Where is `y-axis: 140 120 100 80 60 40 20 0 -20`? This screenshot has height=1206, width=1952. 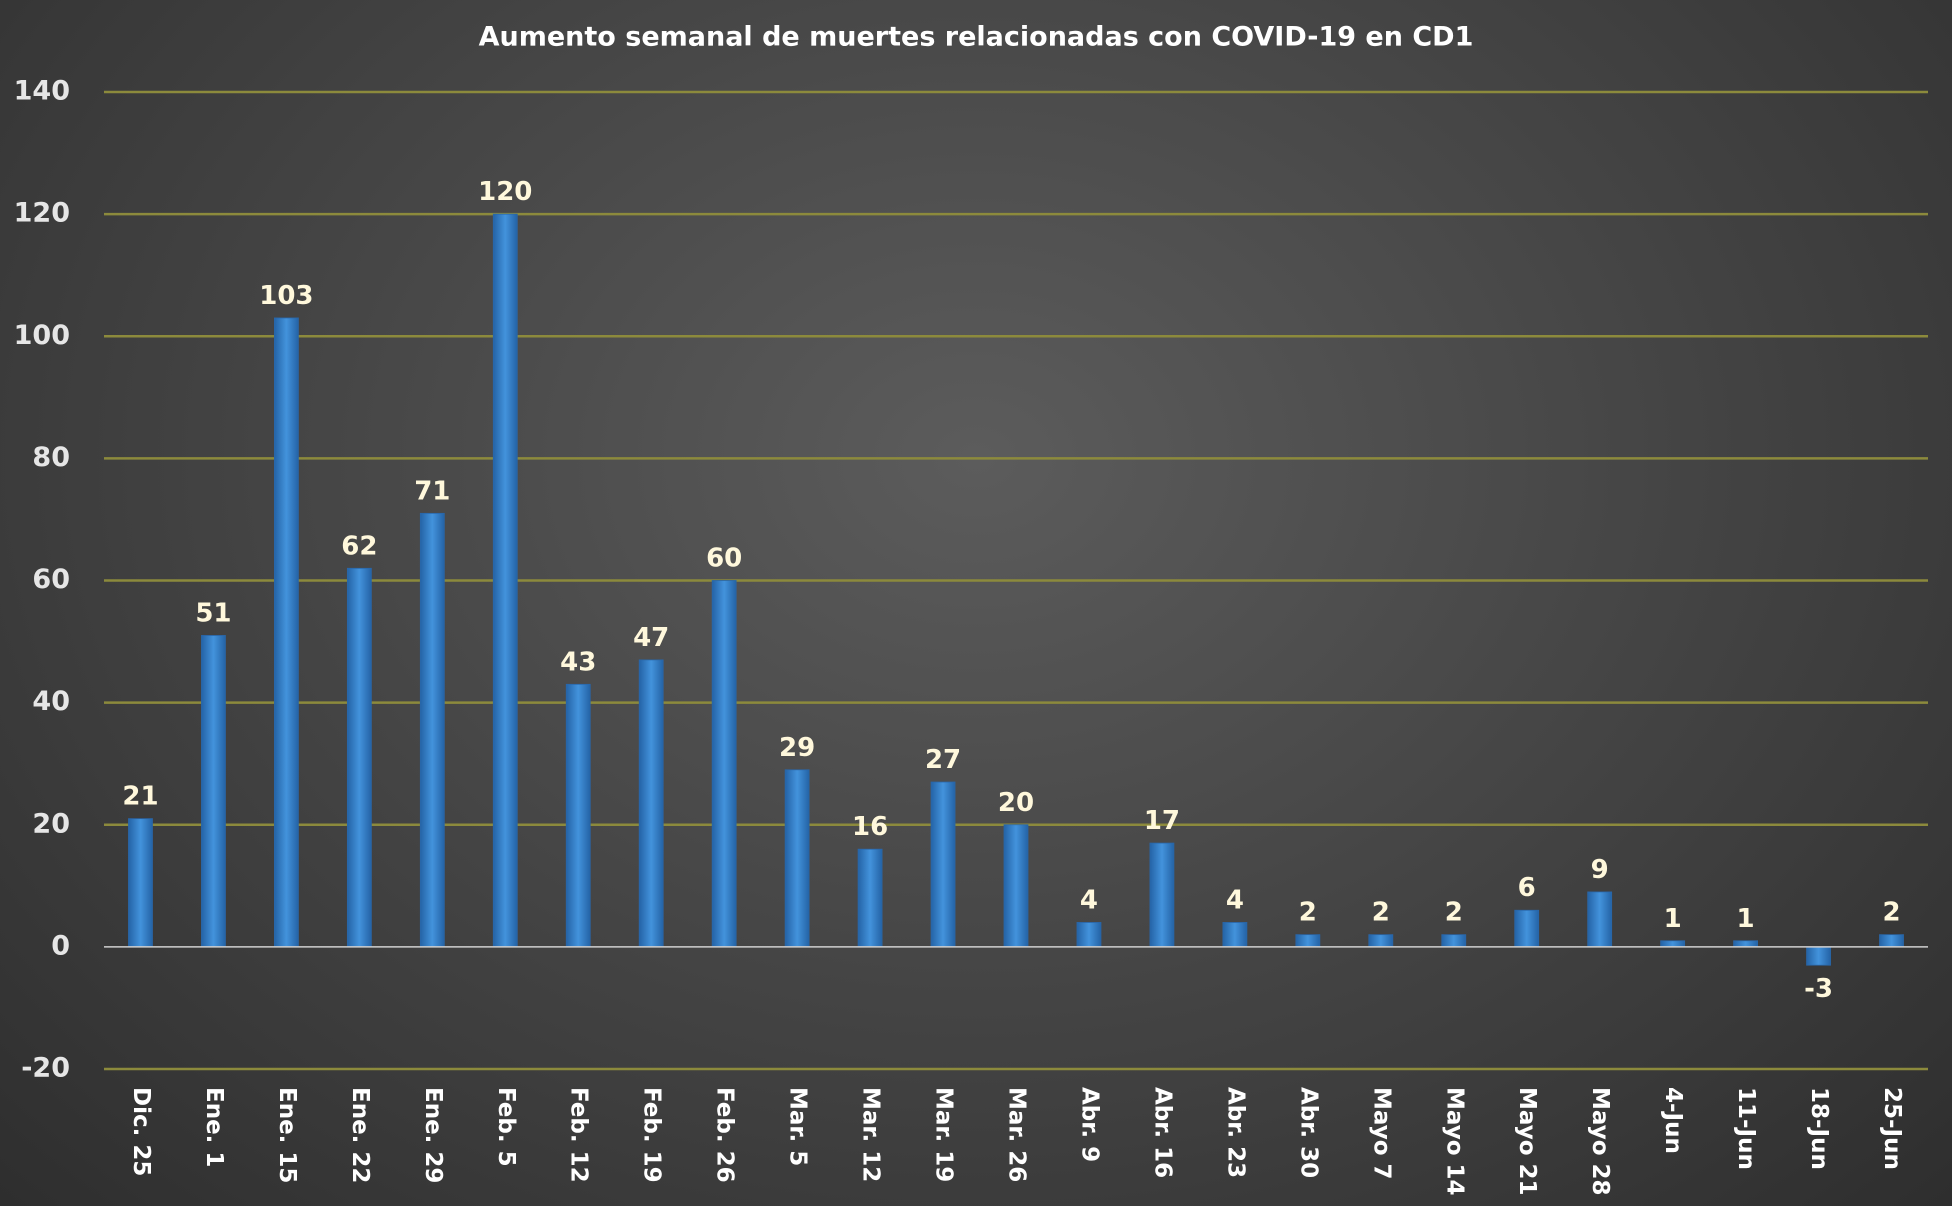
y-axis: 140 120 100 80 60 40 20 0 -20 is located at coordinates (42, 580).